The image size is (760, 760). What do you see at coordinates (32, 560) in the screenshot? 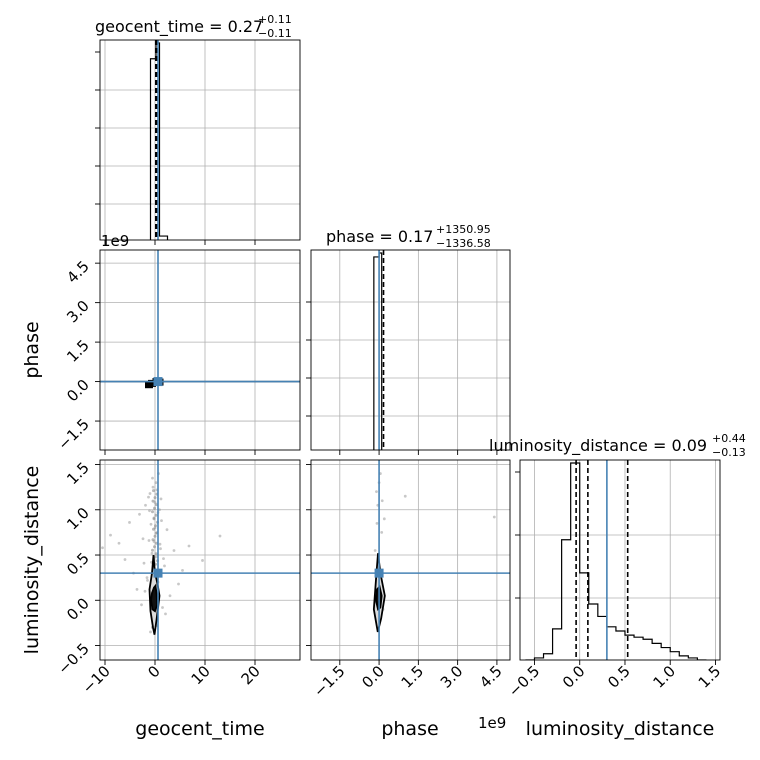
I see `ylabel-luminosity-distance: luminosity_distance` at bounding box center [32, 560].